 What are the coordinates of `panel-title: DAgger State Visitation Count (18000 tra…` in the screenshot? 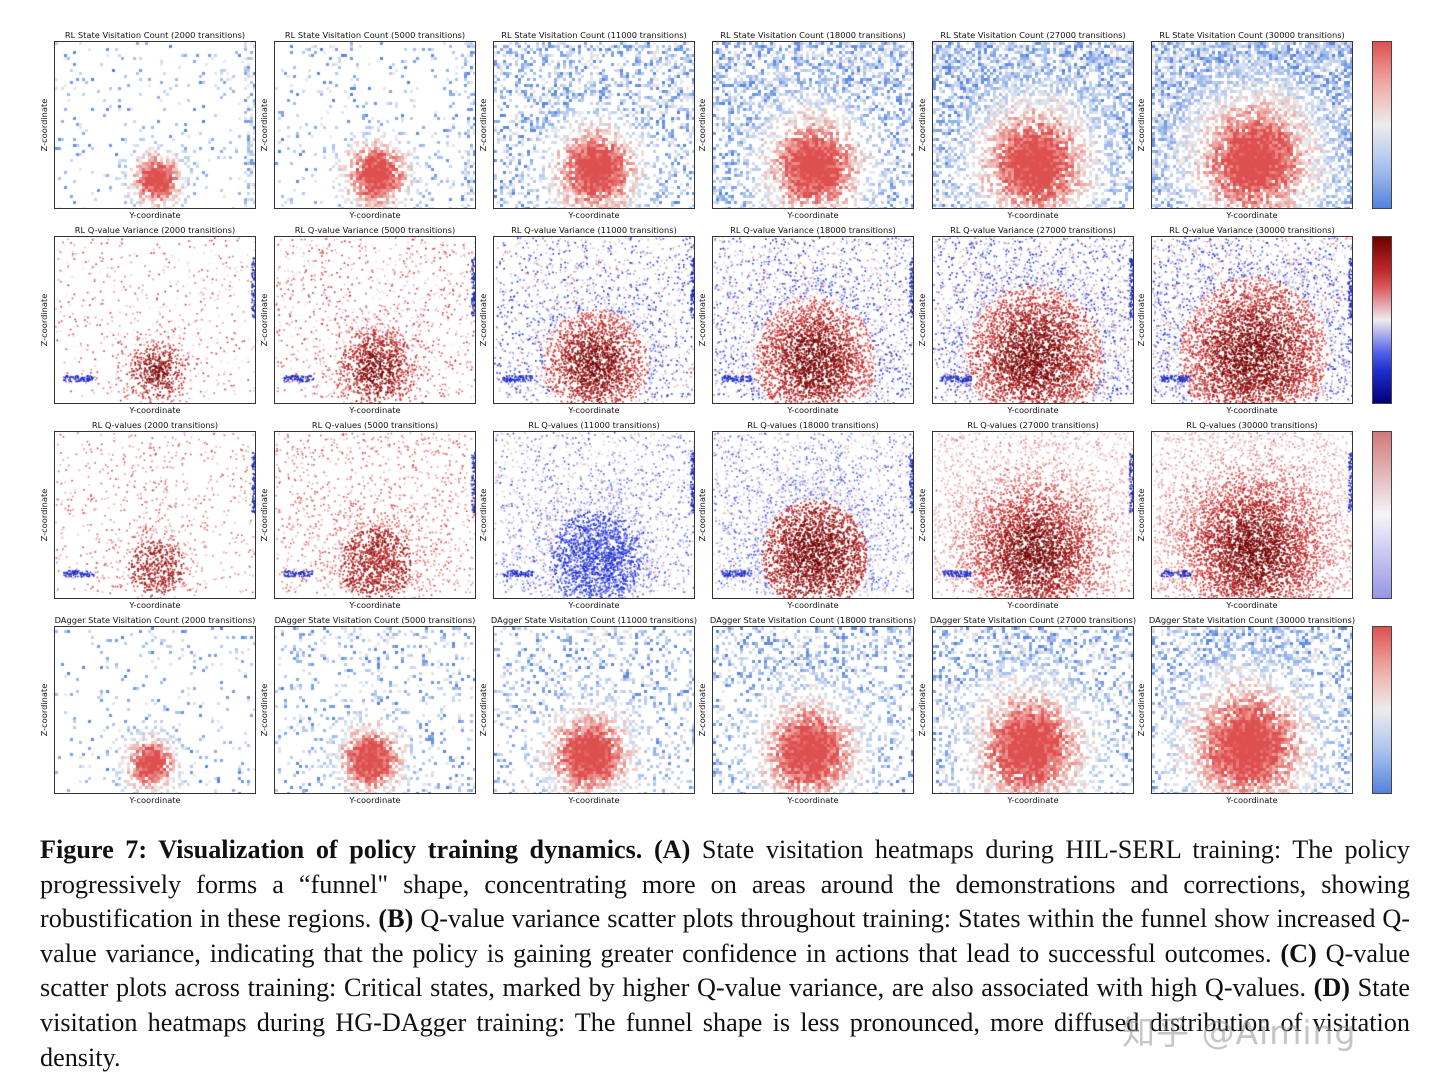 It's located at (813, 620).